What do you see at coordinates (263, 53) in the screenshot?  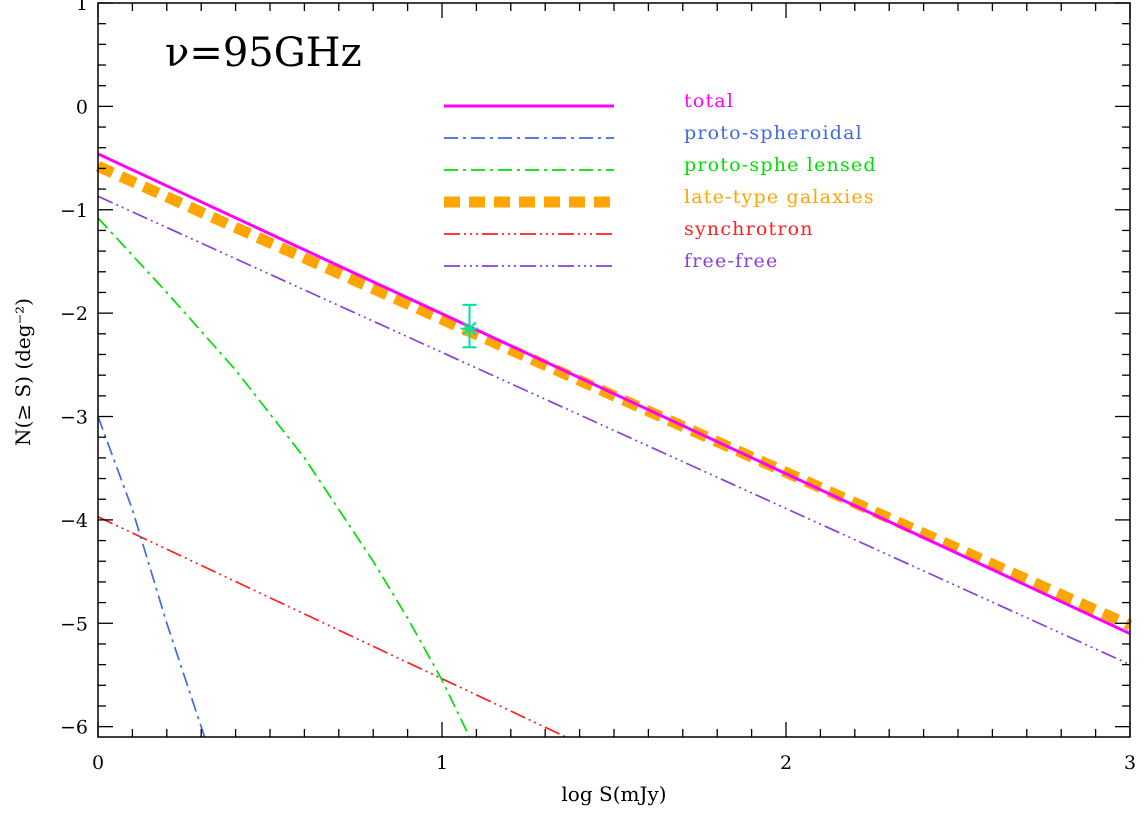 I see `frequency-annotation: ν=95GHz` at bounding box center [263, 53].